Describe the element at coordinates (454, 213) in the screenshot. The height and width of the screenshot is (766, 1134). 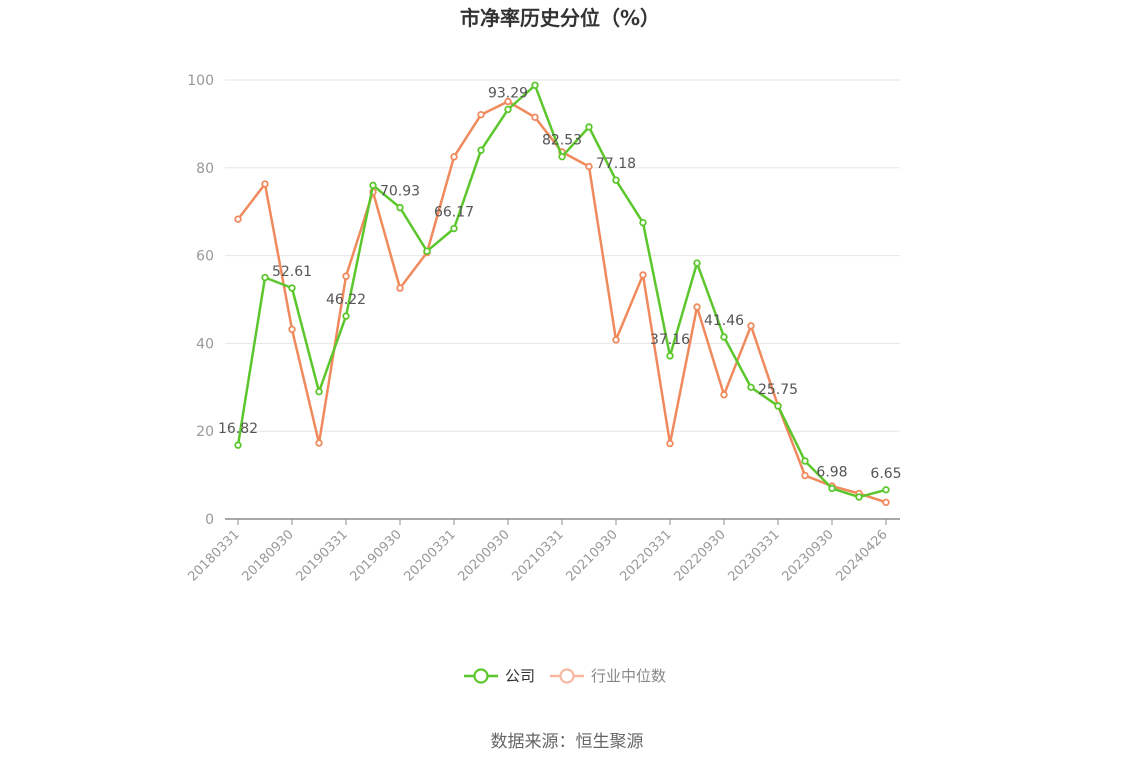
I see `company-data-label: 66.17` at that location.